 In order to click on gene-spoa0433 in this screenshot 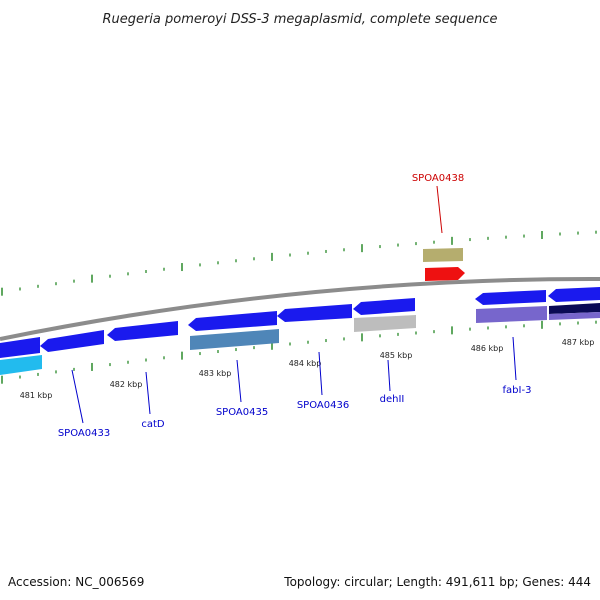, I will do `click(72, 341)`.